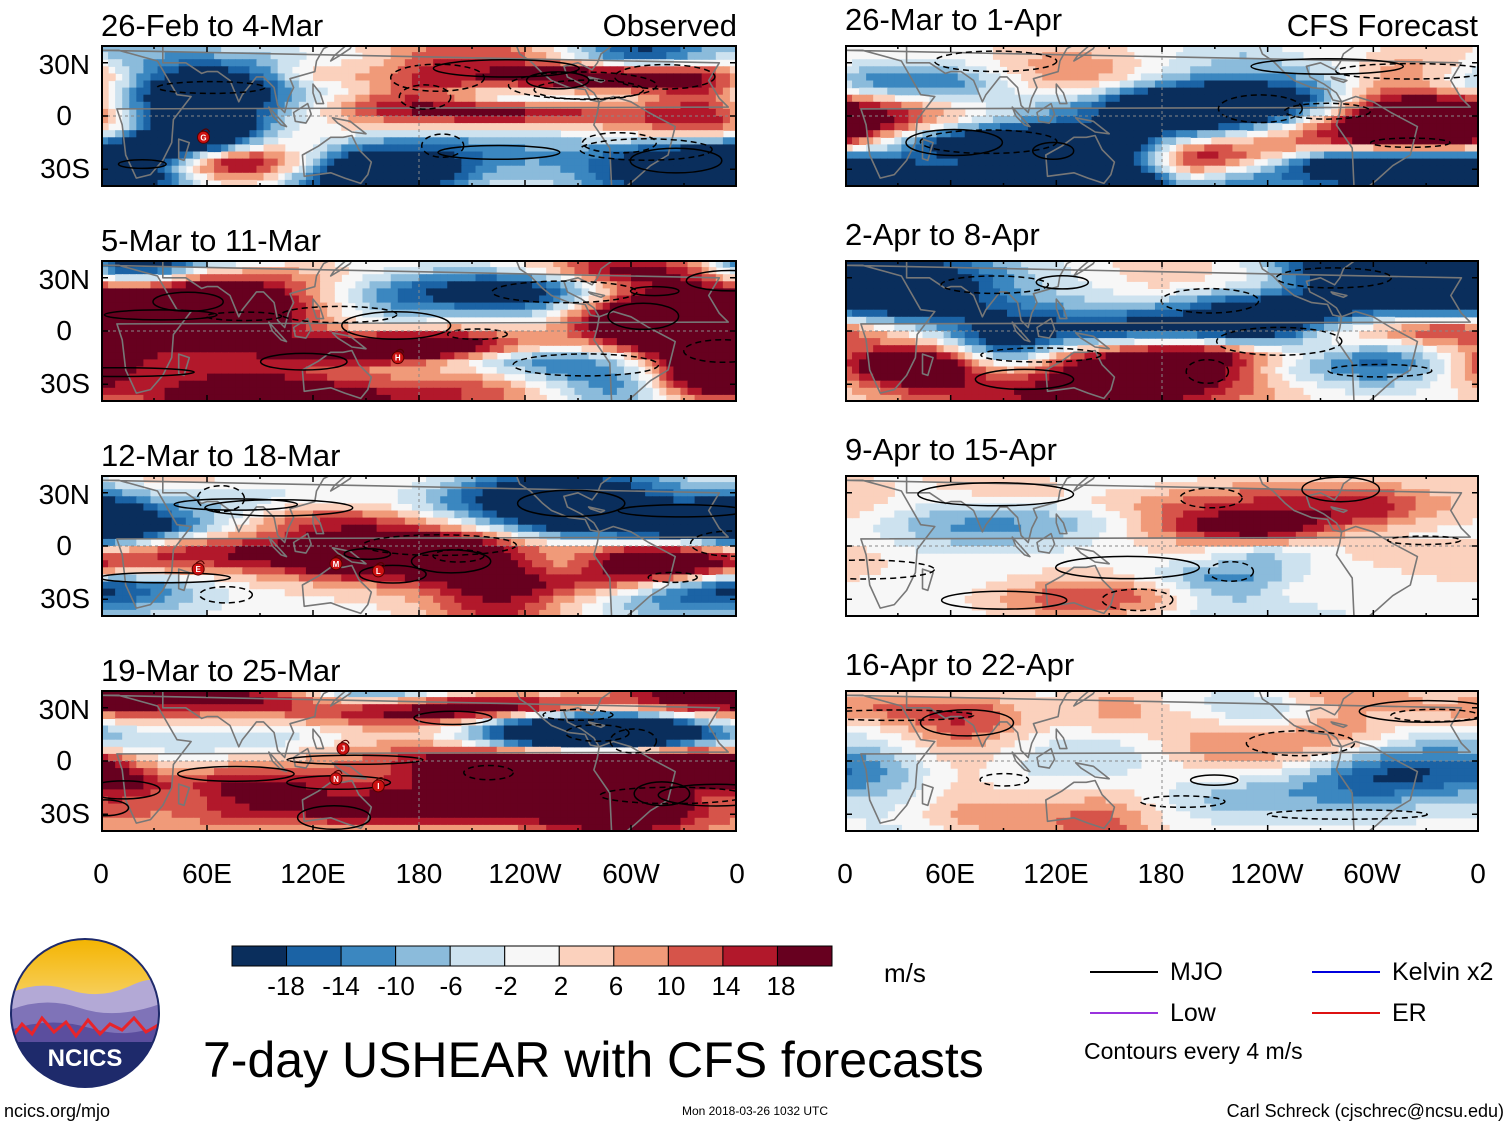  I want to click on y-tick-label: 30S, so click(65, 813).